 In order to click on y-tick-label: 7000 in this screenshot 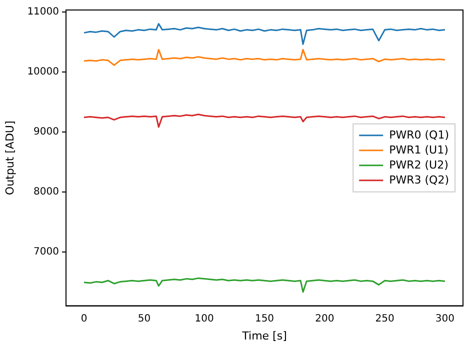, I will do `click(46, 252)`.